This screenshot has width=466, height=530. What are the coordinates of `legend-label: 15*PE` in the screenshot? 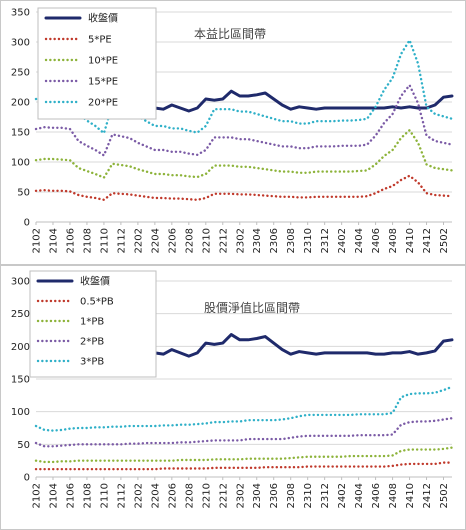 It's located at (103, 82).